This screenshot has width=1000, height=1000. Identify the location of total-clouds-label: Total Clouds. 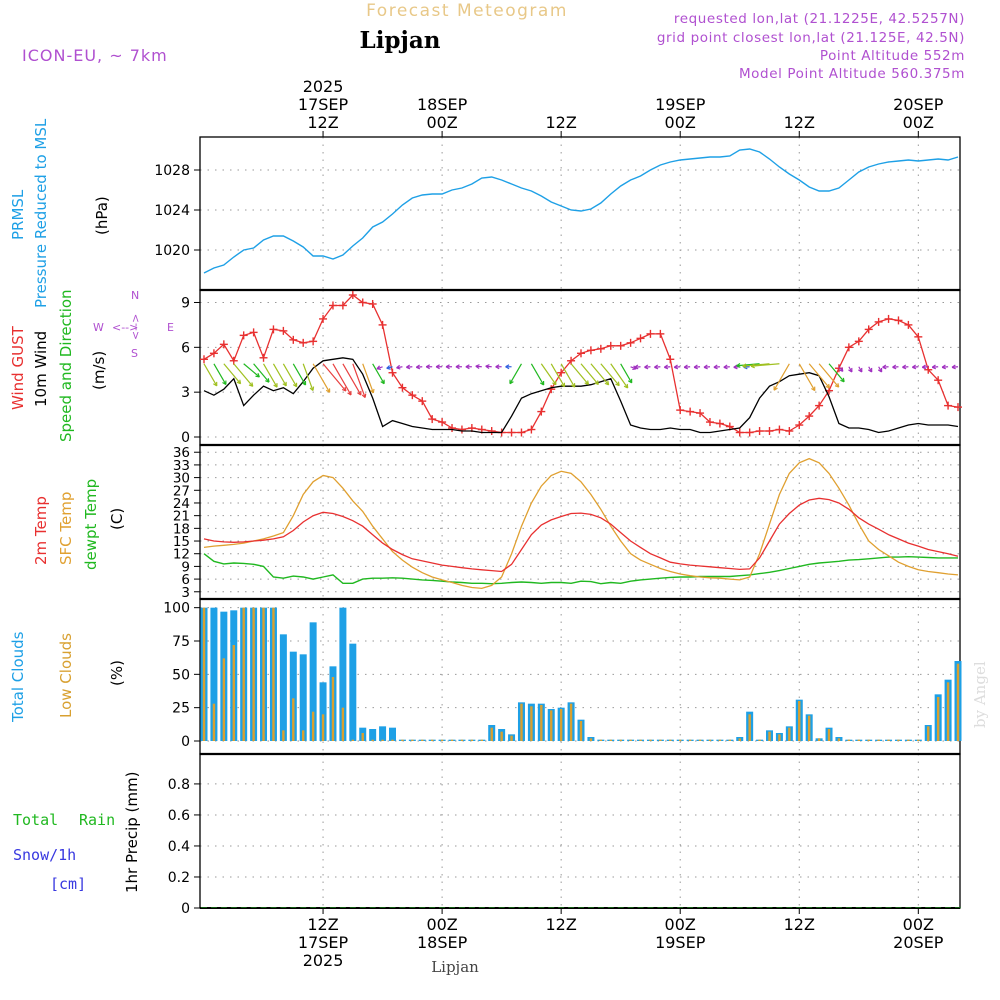
(18, 677).